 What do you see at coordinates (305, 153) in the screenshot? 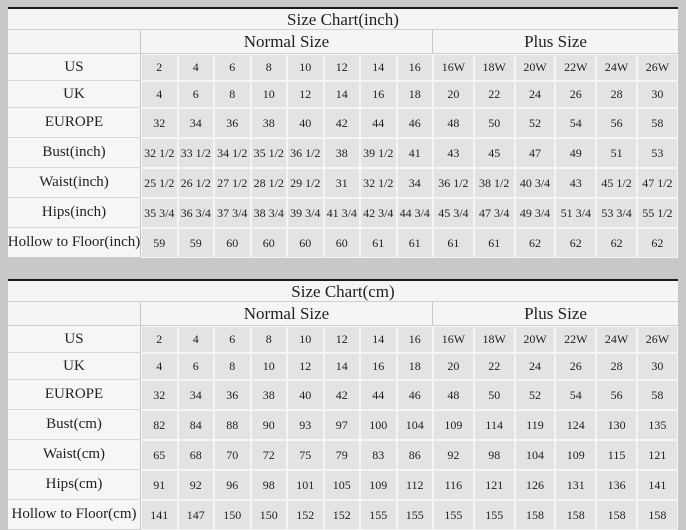
I see `size-cell: 36 1/2` at bounding box center [305, 153].